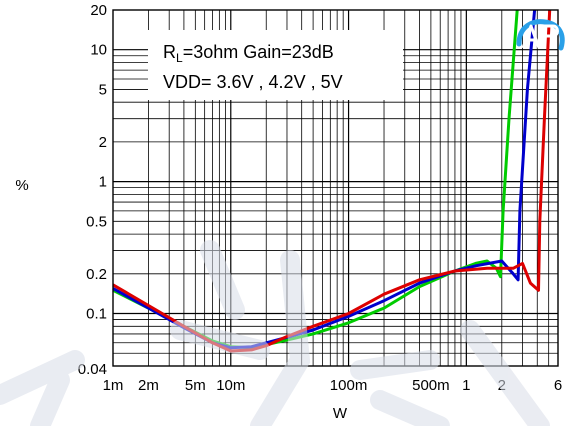 This screenshot has width=568, height=426. What do you see at coordinates (96, 314) in the screenshot?
I see `y-tick-label: 0.1` at bounding box center [96, 314].